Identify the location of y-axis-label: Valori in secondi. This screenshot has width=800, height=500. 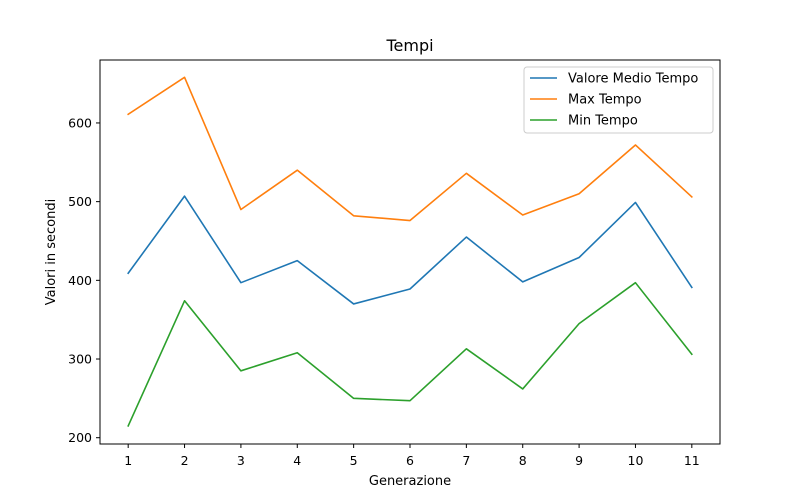
(51, 252).